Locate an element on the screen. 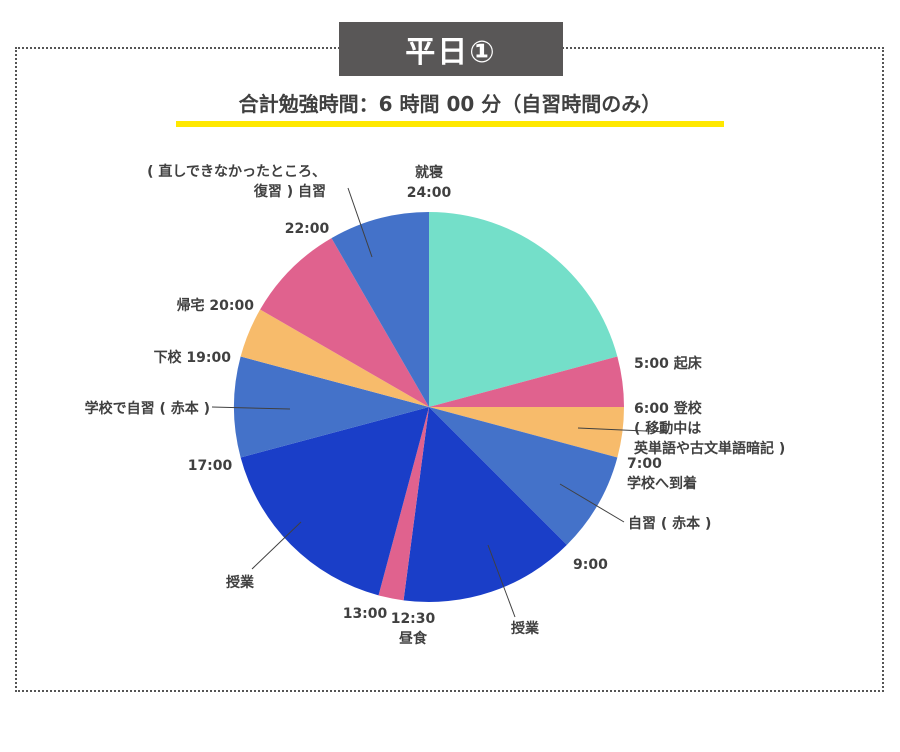 This screenshot has width=900, height=752. slice-label-1: 就寝 24:00 is located at coordinates (429, 182).